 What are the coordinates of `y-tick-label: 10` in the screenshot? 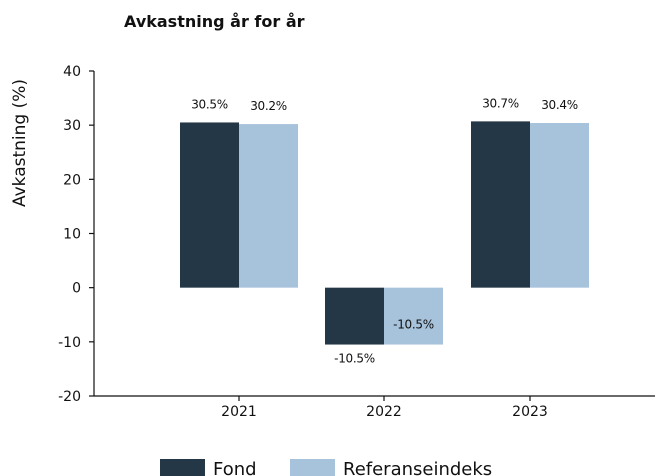 It's located at (72, 235).